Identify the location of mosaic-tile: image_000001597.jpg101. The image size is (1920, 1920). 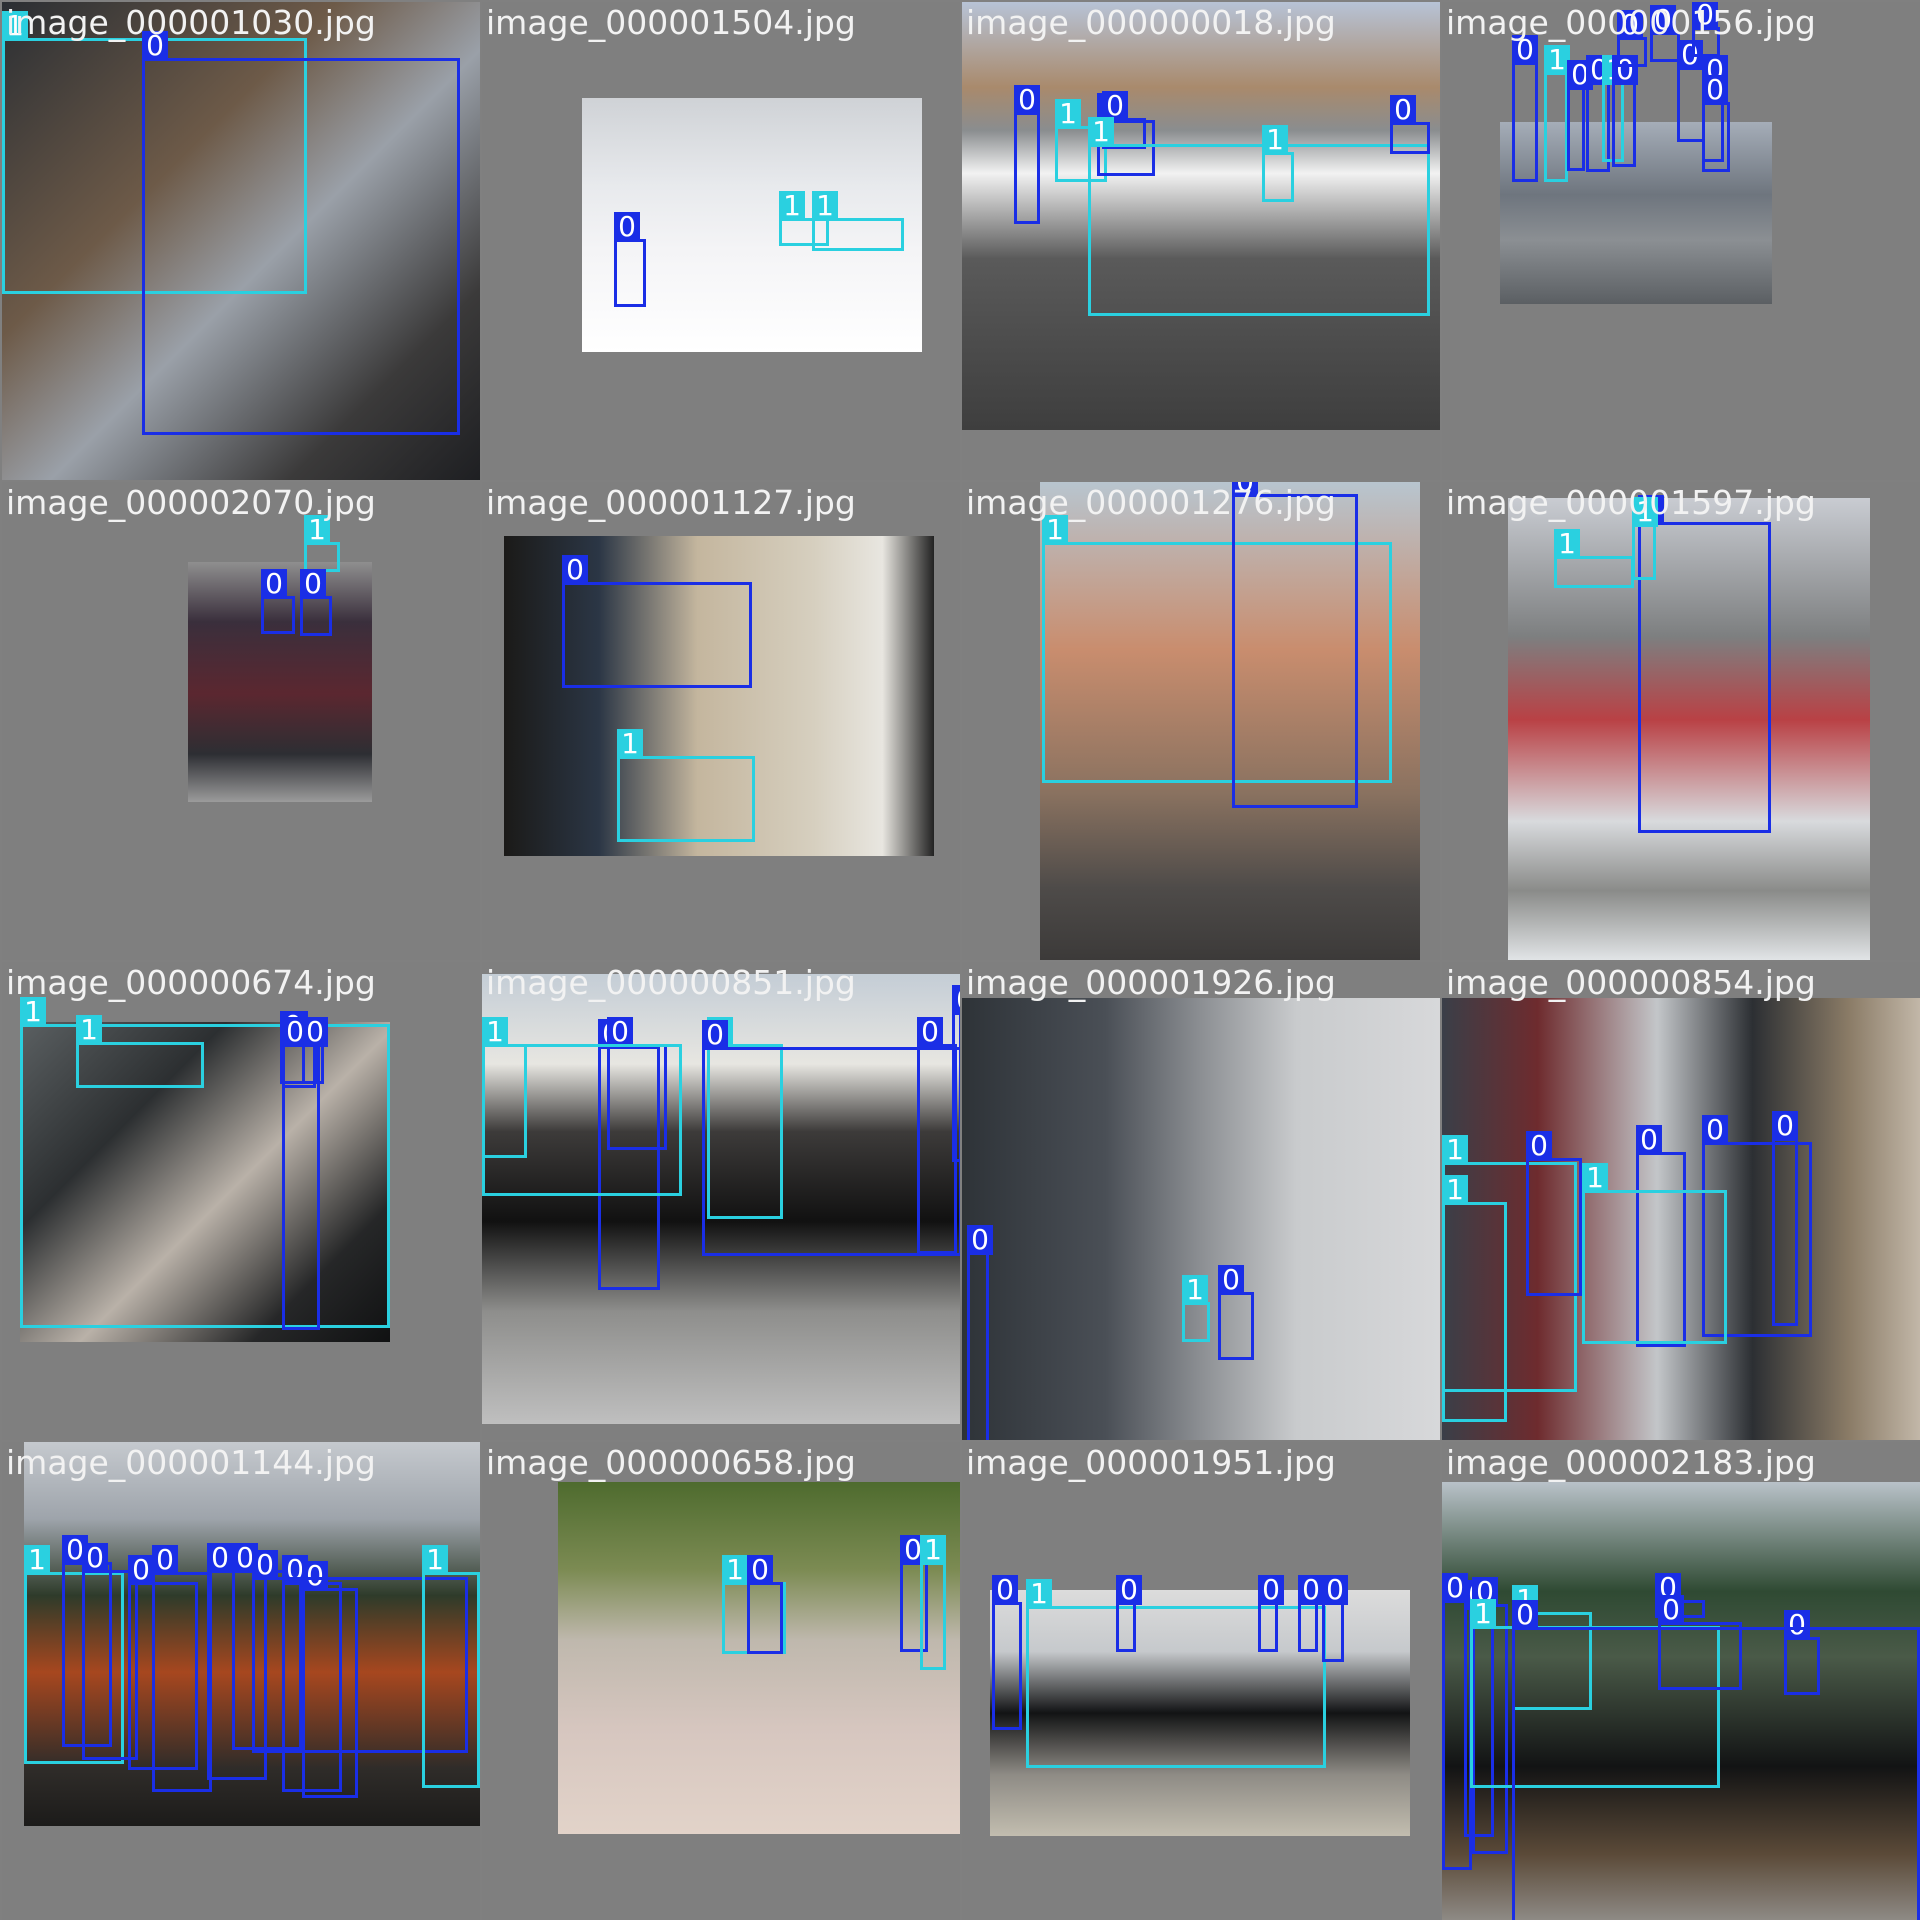
(1681, 721).